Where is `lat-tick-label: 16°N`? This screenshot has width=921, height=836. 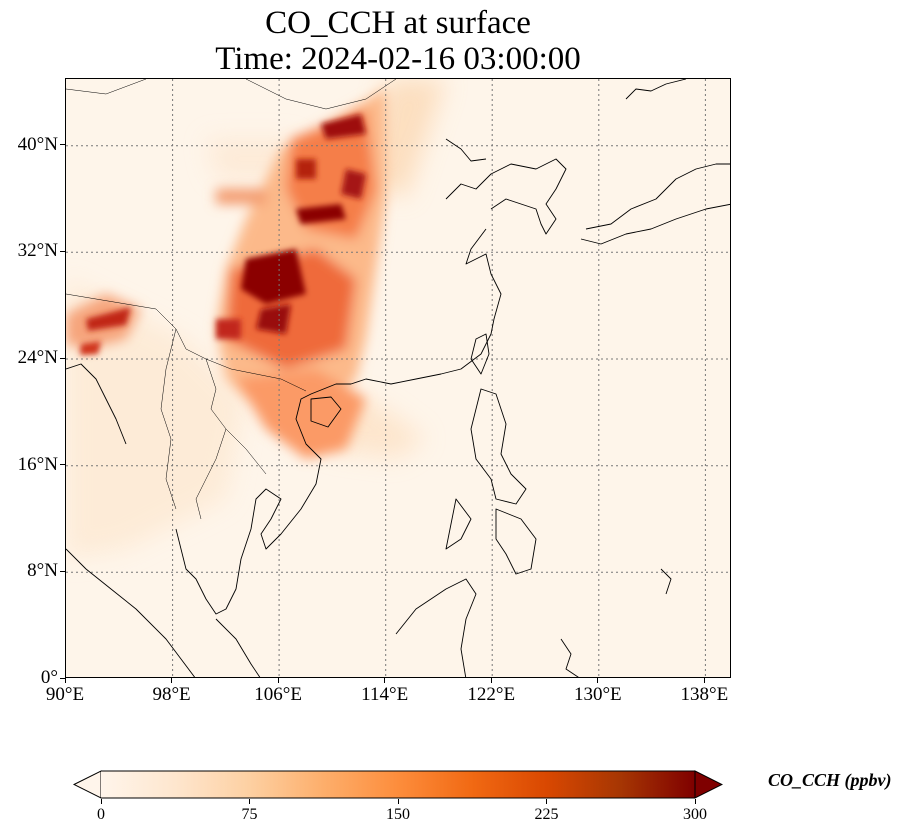
lat-tick-label: 16°N is located at coordinates (37, 464).